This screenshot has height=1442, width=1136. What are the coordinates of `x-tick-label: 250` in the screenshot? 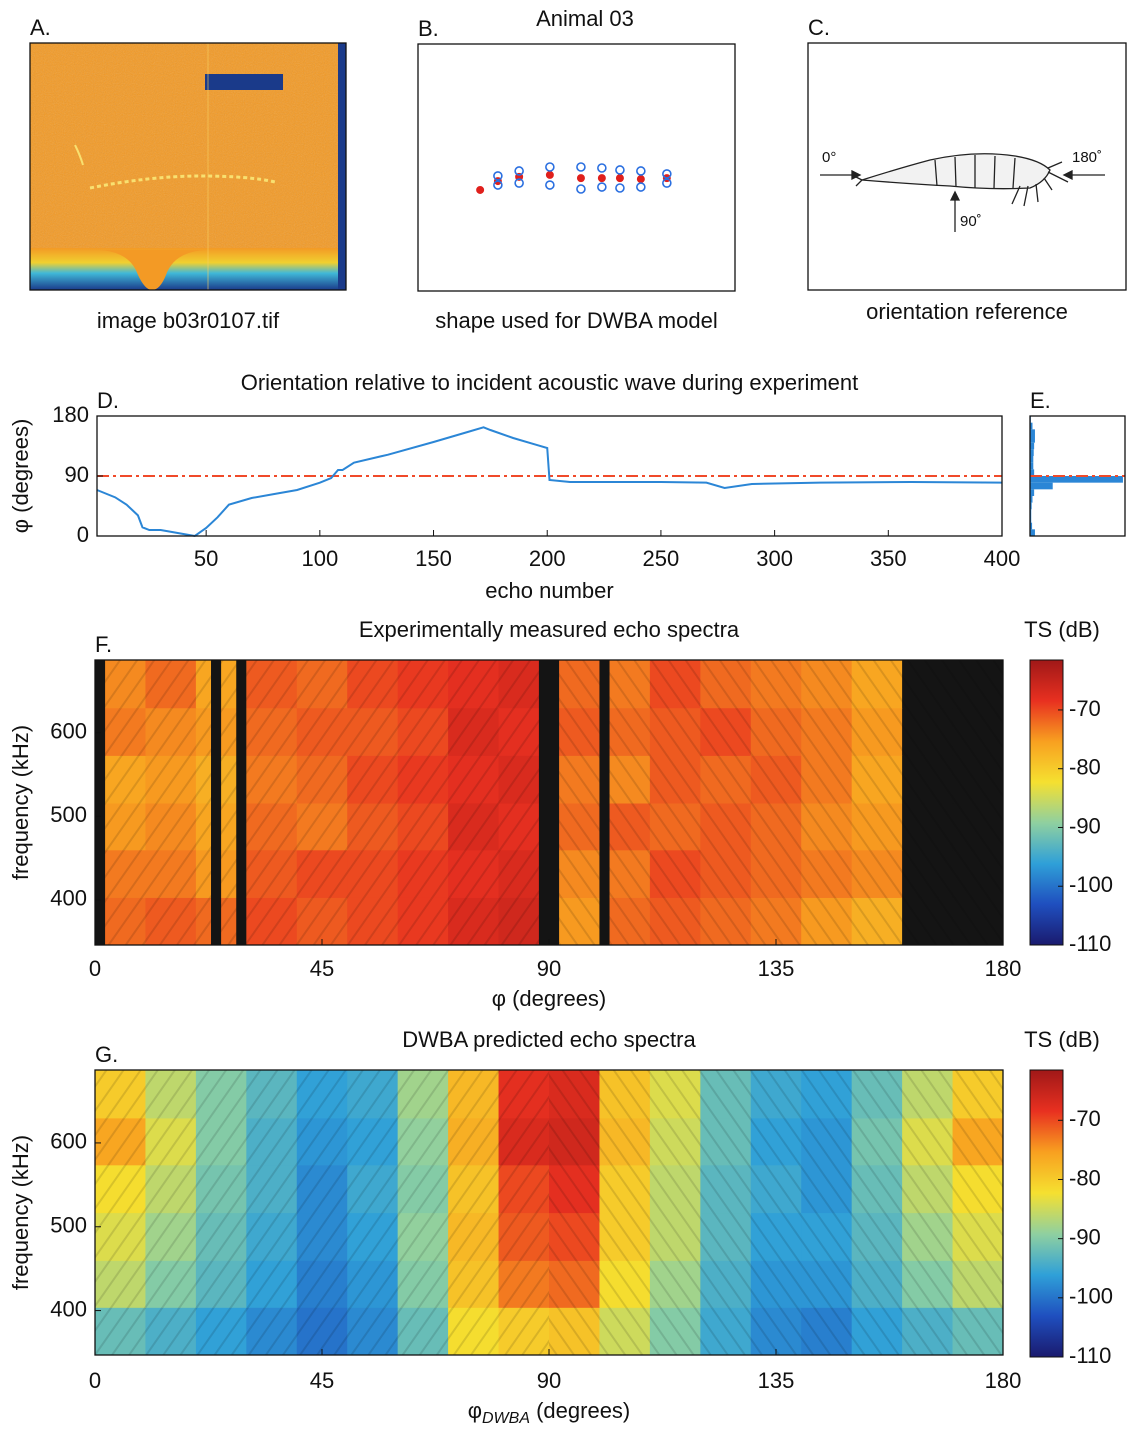 It's located at (661, 558).